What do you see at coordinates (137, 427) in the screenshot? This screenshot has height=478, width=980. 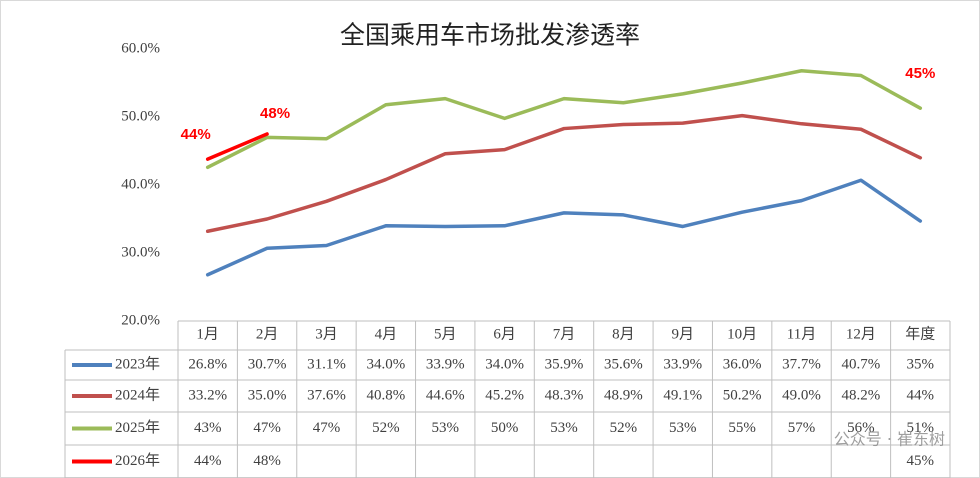 I see `legend-label: 2025年` at bounding box center [137, 427].